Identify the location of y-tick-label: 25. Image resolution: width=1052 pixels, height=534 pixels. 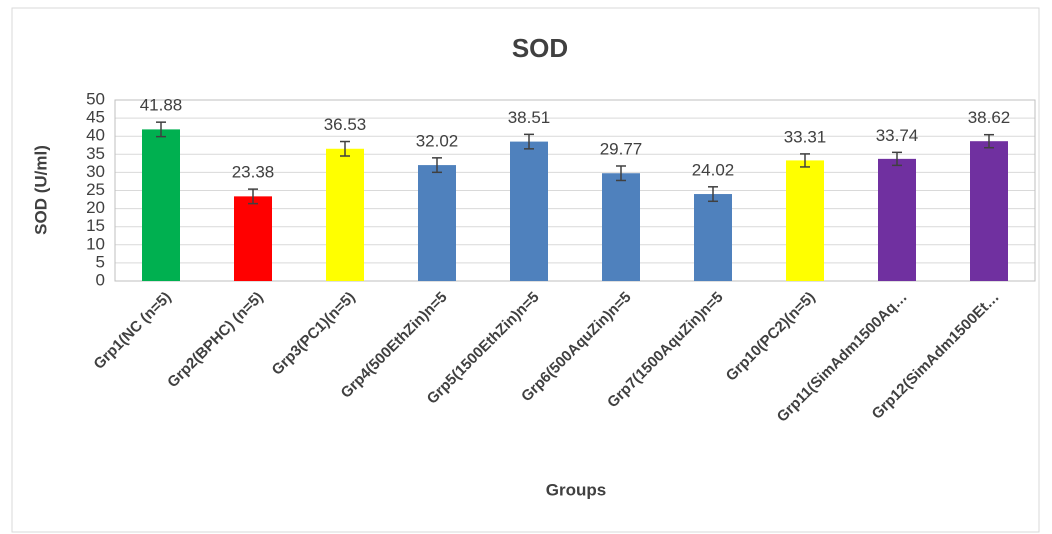
(95, 189).